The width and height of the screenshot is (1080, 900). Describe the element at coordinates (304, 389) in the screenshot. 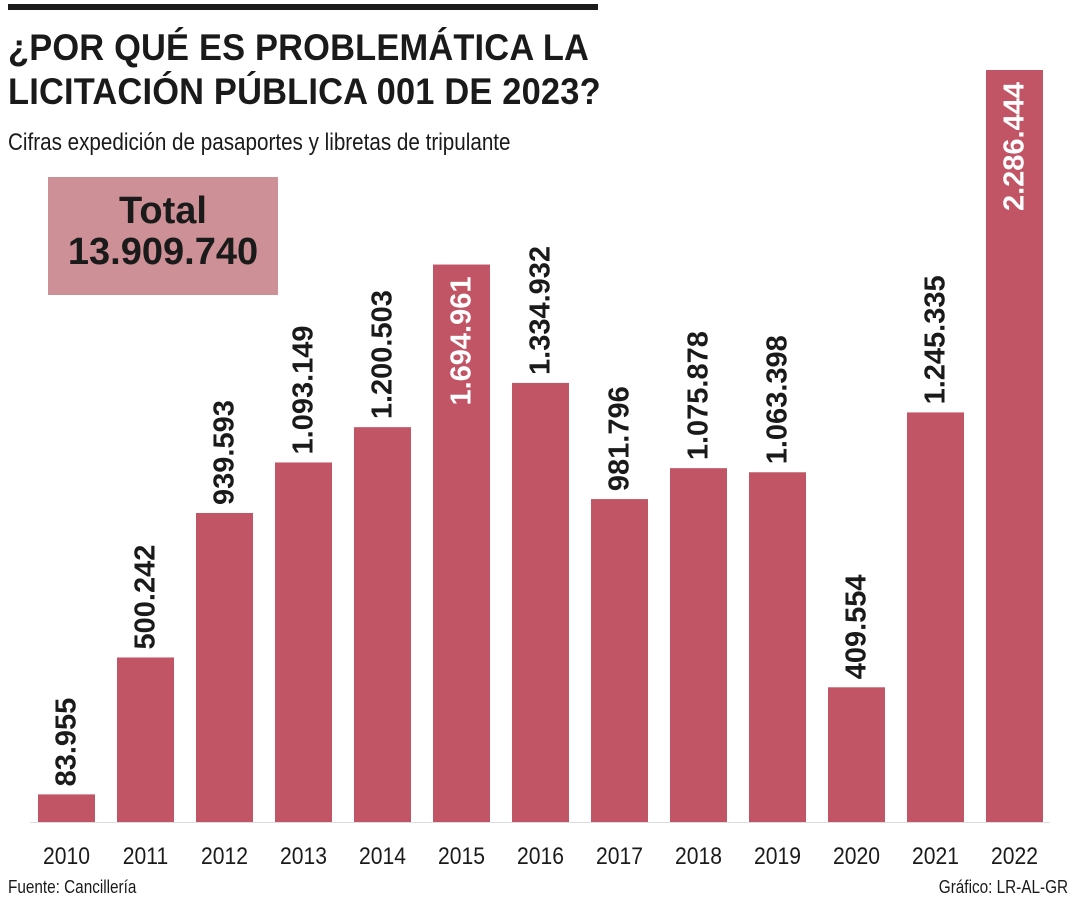

I see `value-label-2013: 1.093.149` at that location.